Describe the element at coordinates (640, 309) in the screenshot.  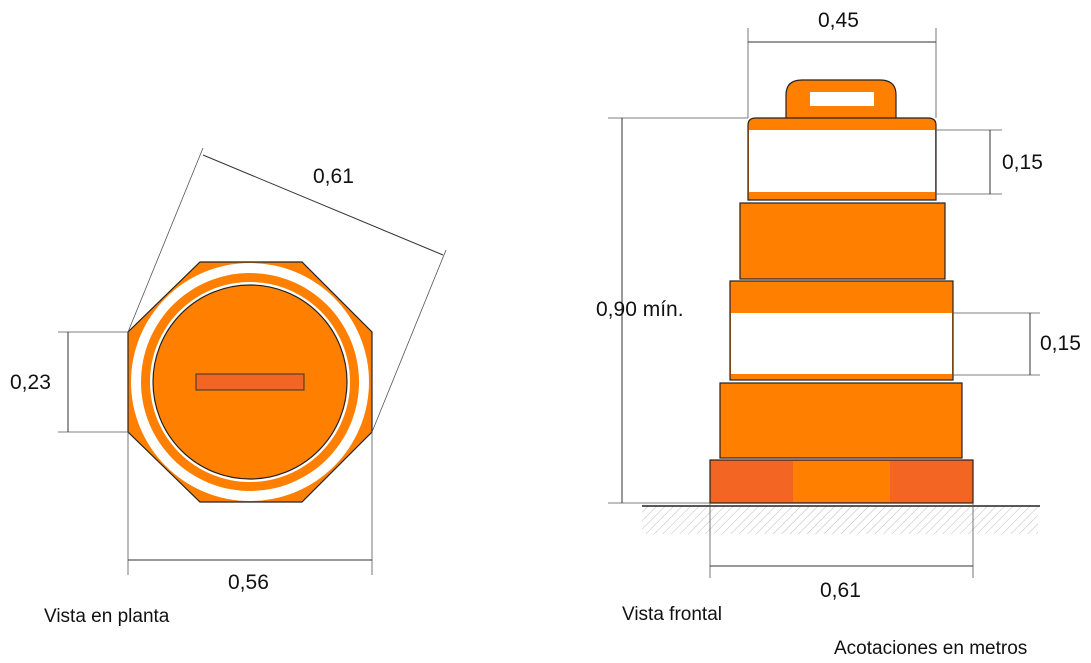
I see `front-height-label: 0,90 mín.` at that location.